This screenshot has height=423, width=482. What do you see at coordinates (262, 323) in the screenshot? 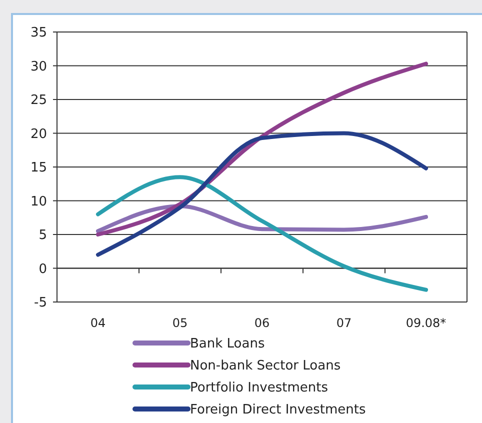
I see `x-tick-label: 06` at bounding box center [262, 323].